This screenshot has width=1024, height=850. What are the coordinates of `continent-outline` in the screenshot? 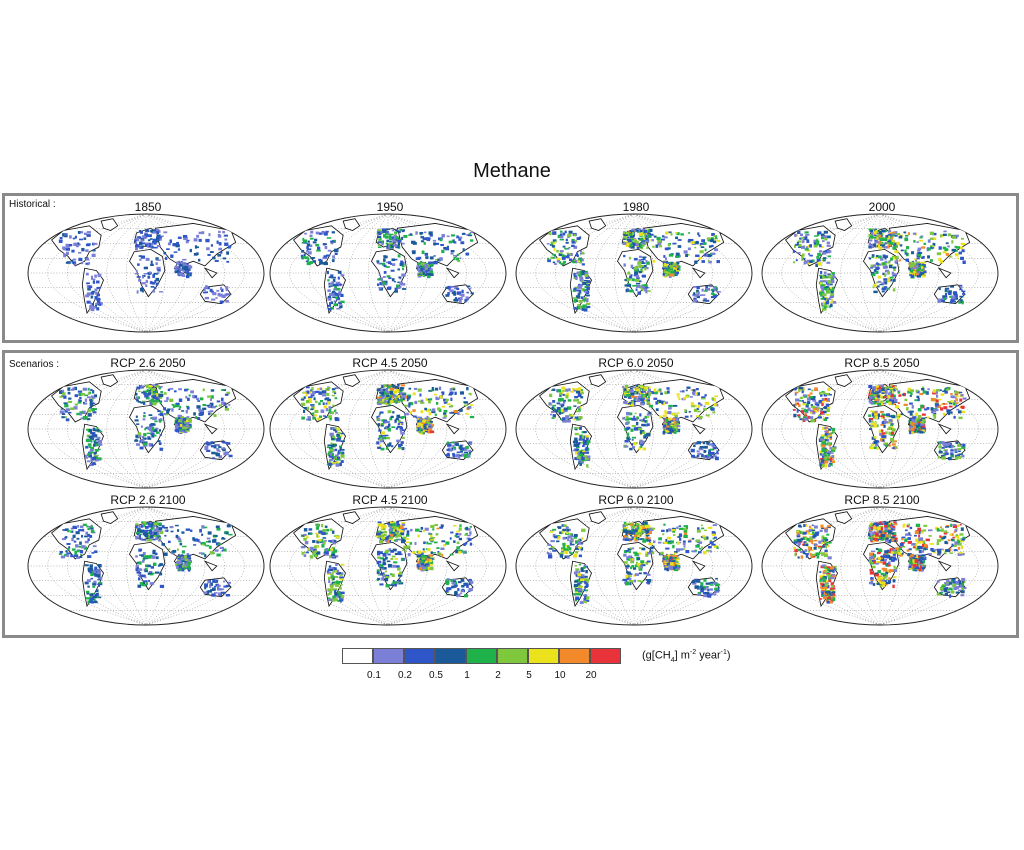 It's located at (944, 429).